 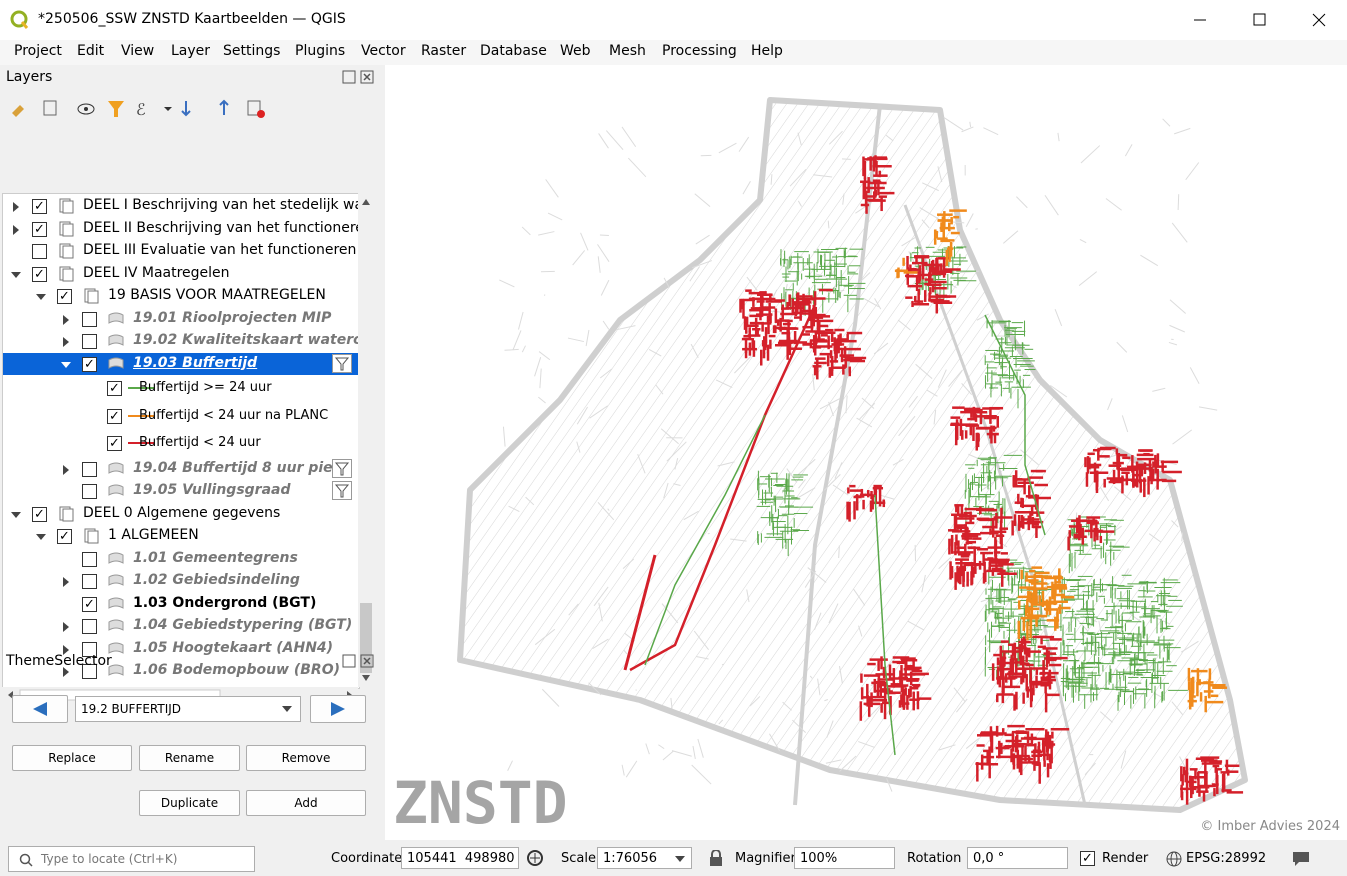 What do you see at coordinates (306, 758) in the screenshot?
I see `theme-button: Remove` at bounding box center [306, 758].